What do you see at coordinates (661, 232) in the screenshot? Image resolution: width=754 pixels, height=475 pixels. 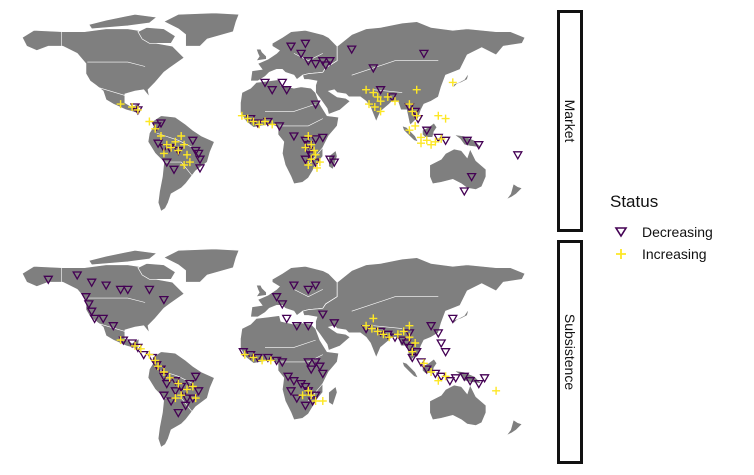 I see `legend-item-decreasing: Decreasing` at bounding box center [661, 232].